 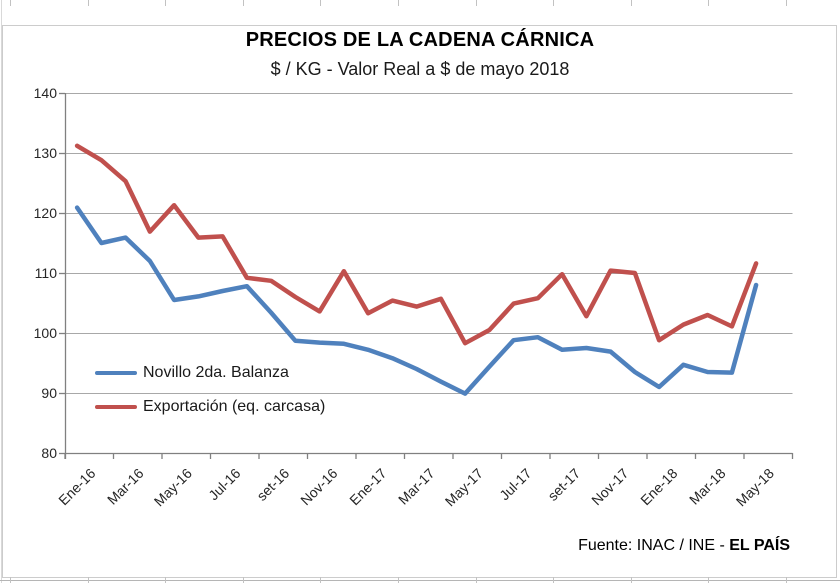 I want to click on spreadsheet-row-gridline, so click(x=420, y=580).